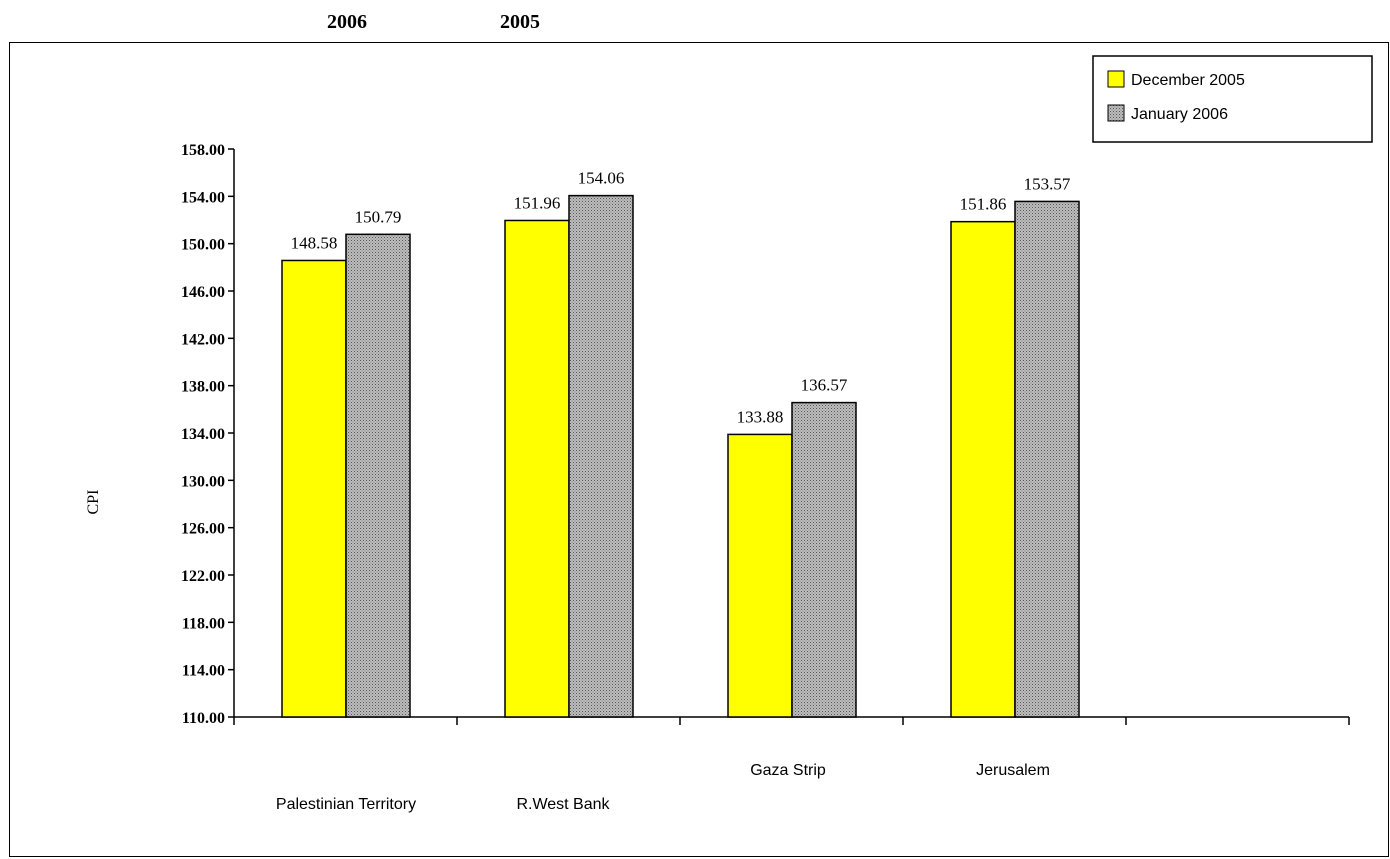 The image size is (1390, 859). I want to click on data-label: 153.57, so click(1047, 183).